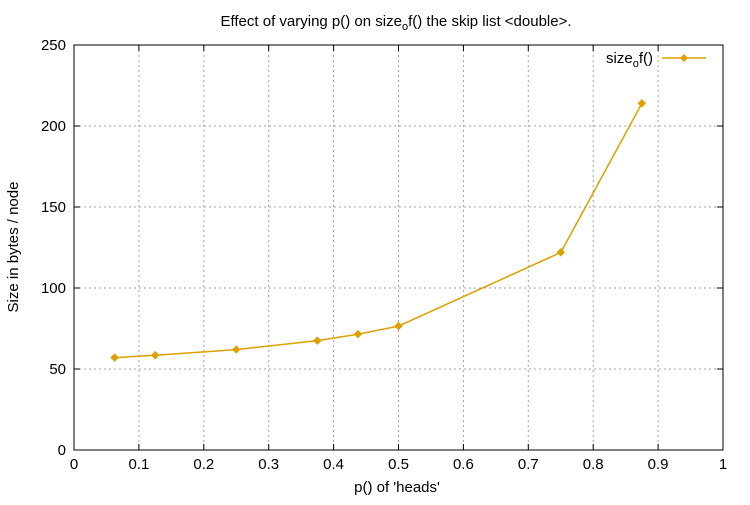 The height and width of the screenshot is (505, 750). I want to click on x-tick-label: 0.5, so click(398, 464).